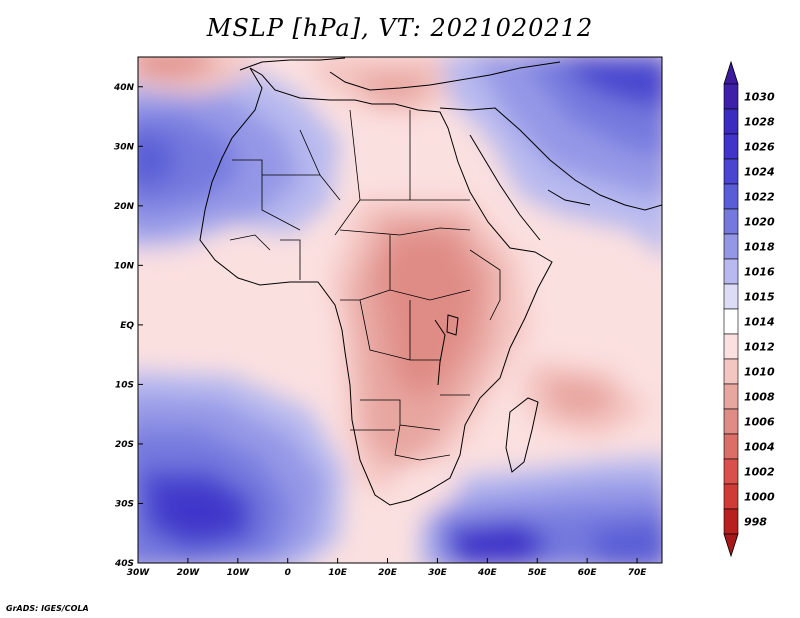  I want to click on colorbar-label: 1030, so click(759, 97).